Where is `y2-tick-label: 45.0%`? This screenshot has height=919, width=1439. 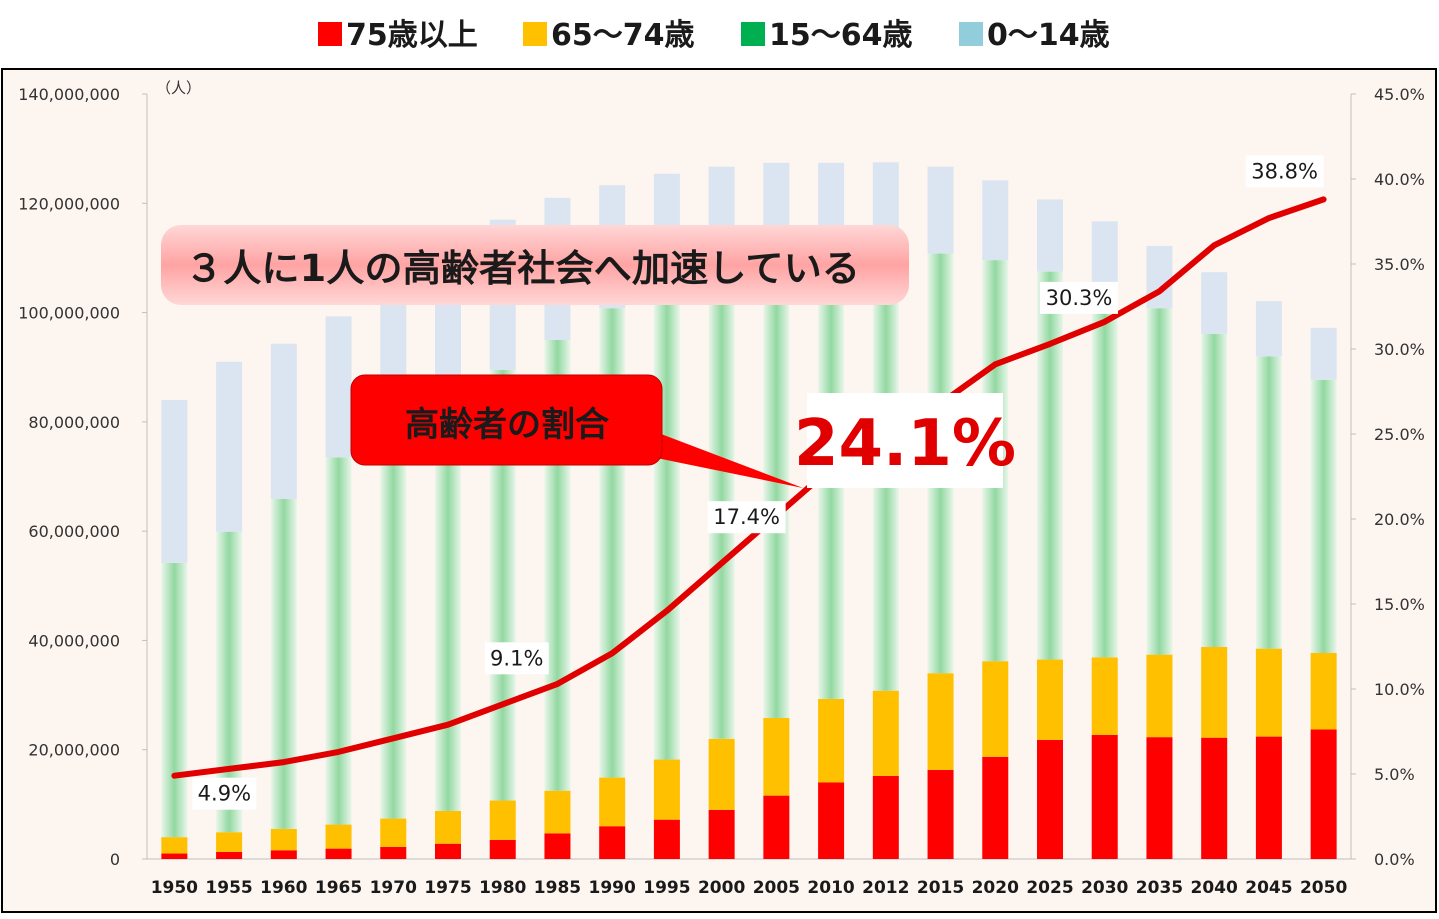
y2-tick-label: 45.0% is located at coordinates (1399, 94).